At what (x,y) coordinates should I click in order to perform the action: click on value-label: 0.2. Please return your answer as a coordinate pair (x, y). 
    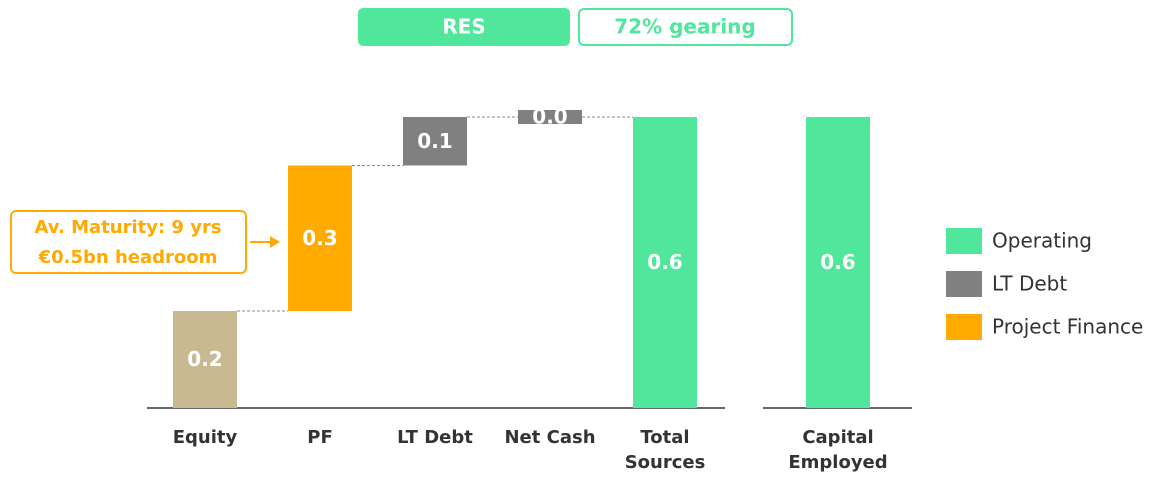
    Looking at the image, I should click on (204, 359).